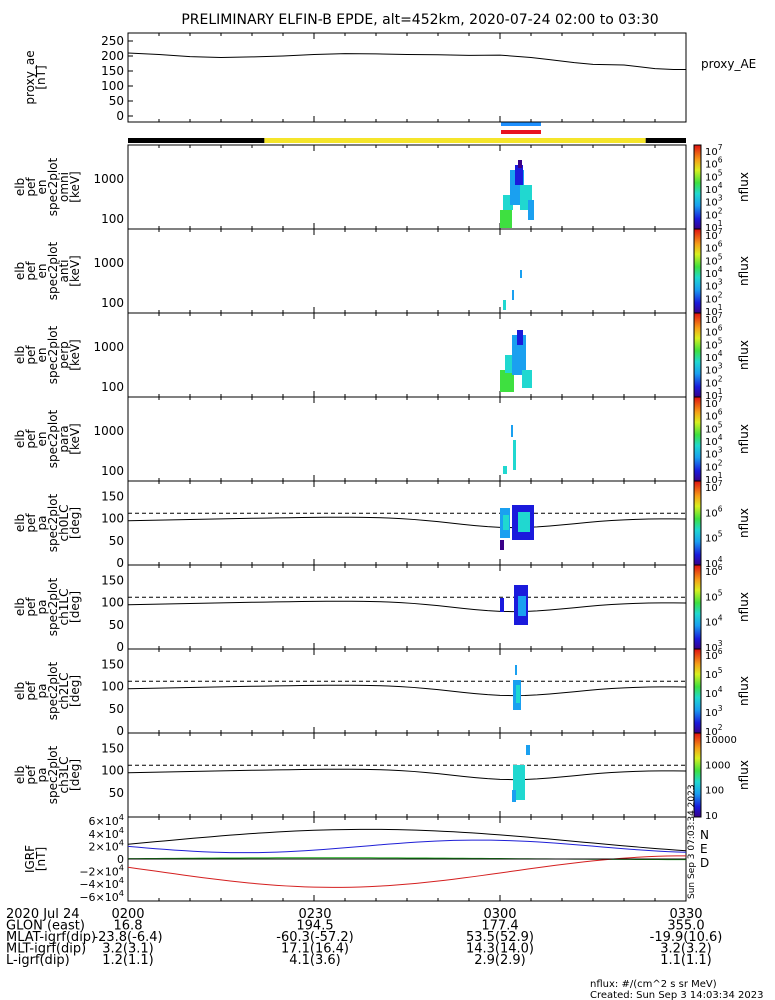 The height and width of the screenshot is (1000, 775). I want to click on y-axis-label: IGRF, so click(30, 859).